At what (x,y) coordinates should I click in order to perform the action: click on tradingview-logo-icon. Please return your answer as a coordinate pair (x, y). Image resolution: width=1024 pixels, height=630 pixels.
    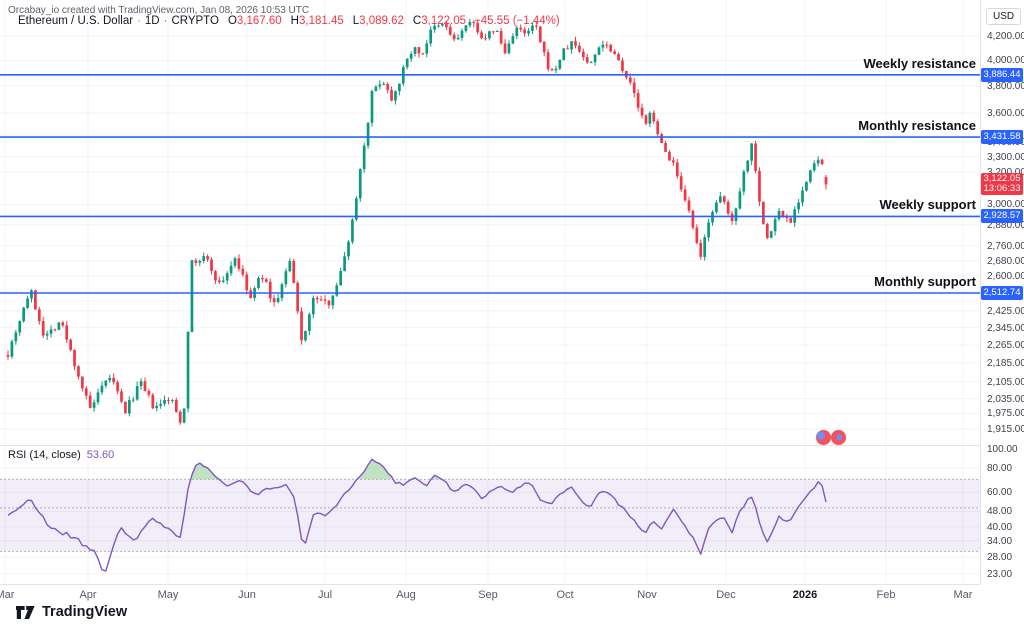
    Looking at the image, I should click on (25, 612).